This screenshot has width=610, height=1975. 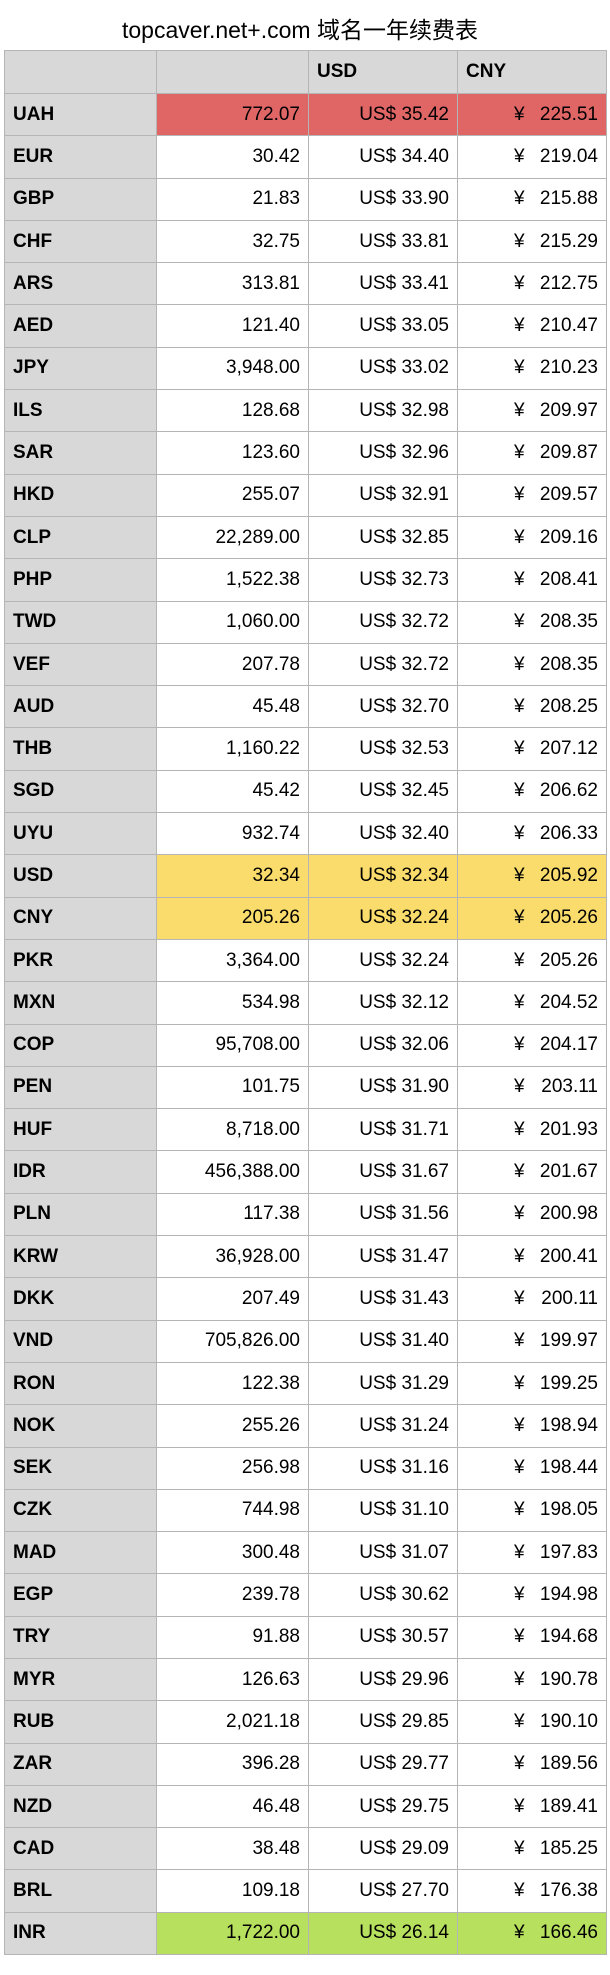 What do you see at coordinates (383, 157) in the screenshot?
I see `usd-price: US$ 34.40` at bounding box center [383, 157].